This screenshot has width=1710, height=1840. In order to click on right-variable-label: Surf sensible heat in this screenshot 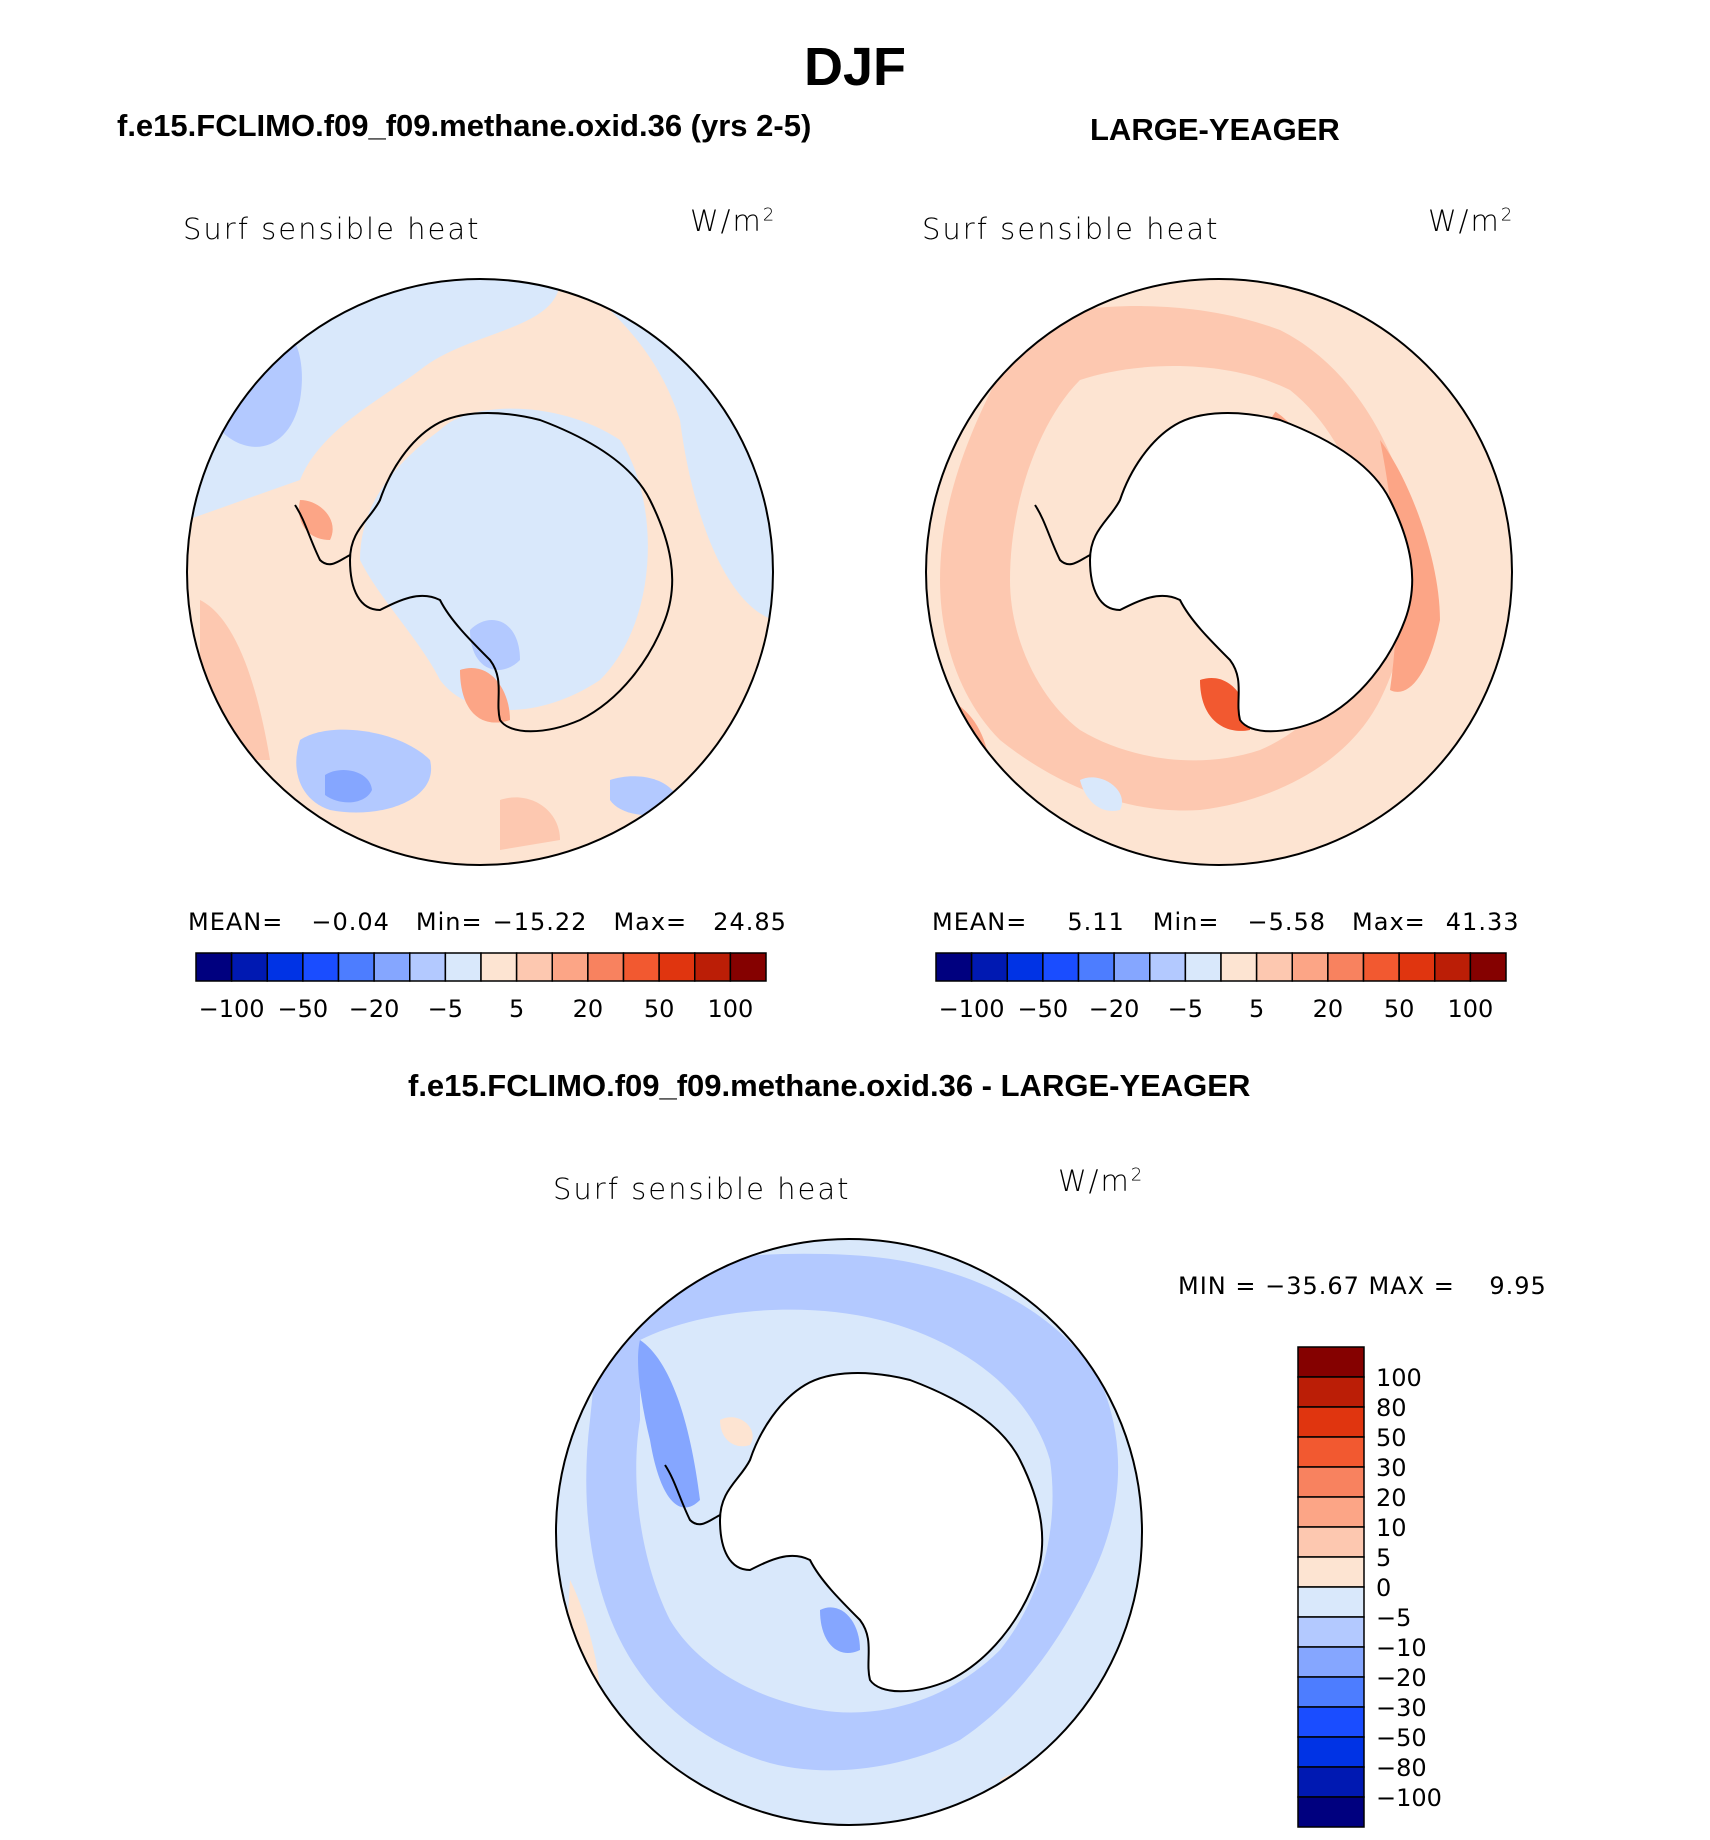, I will do `click(1071, 229)`.